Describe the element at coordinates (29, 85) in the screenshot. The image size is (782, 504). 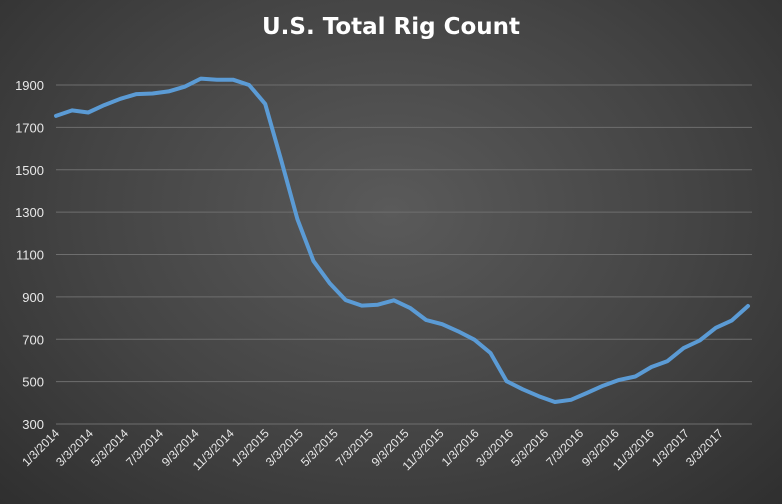
I see `y-tick-label: 1900` at that location.